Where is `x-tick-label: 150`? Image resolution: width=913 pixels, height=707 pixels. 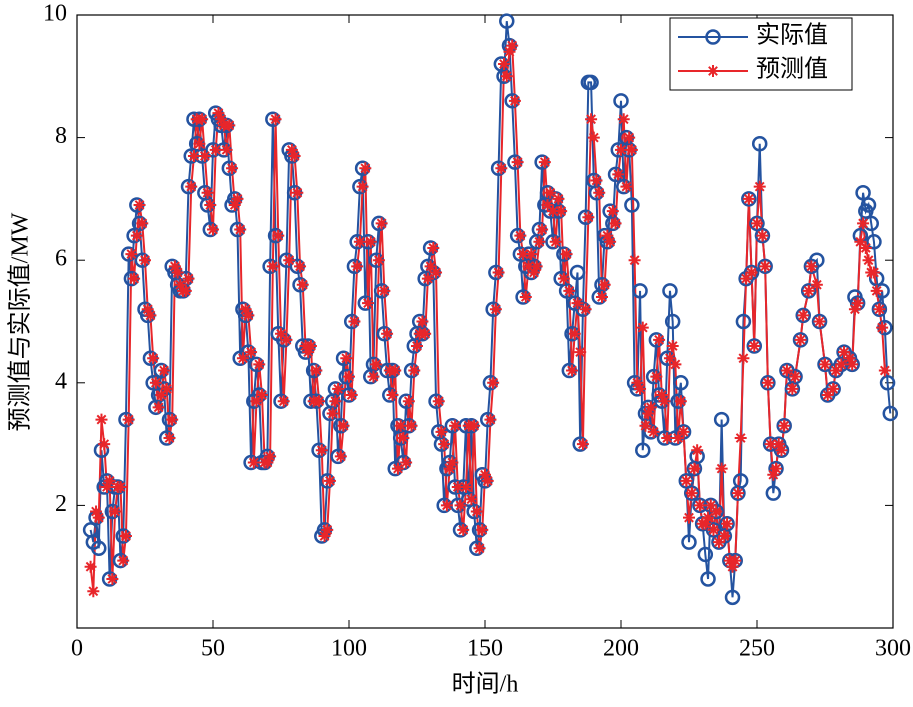 x-tick-label: 150 is located at coordinates (485, 649).